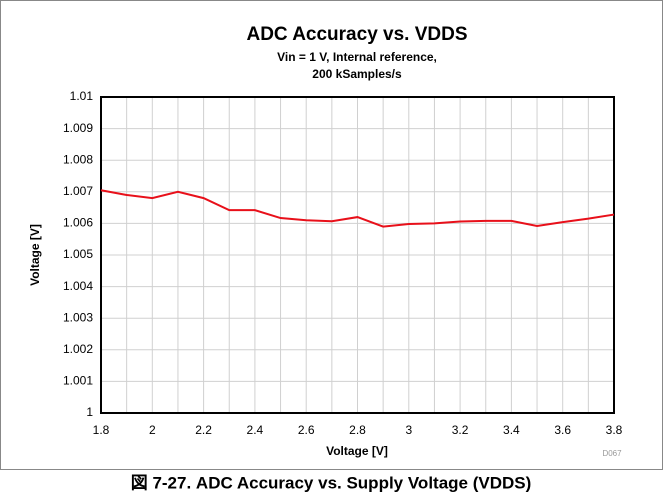 Image resolution: width=663 pixels, height=498 pixels. I want to click on y-tick-label: 1.006, so click(78, 223).